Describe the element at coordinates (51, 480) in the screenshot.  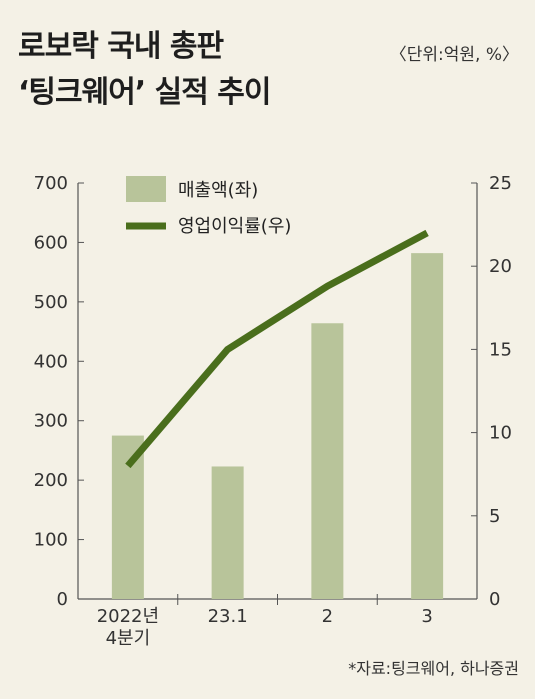
I see `y-left-tick-label: 200` at that location.